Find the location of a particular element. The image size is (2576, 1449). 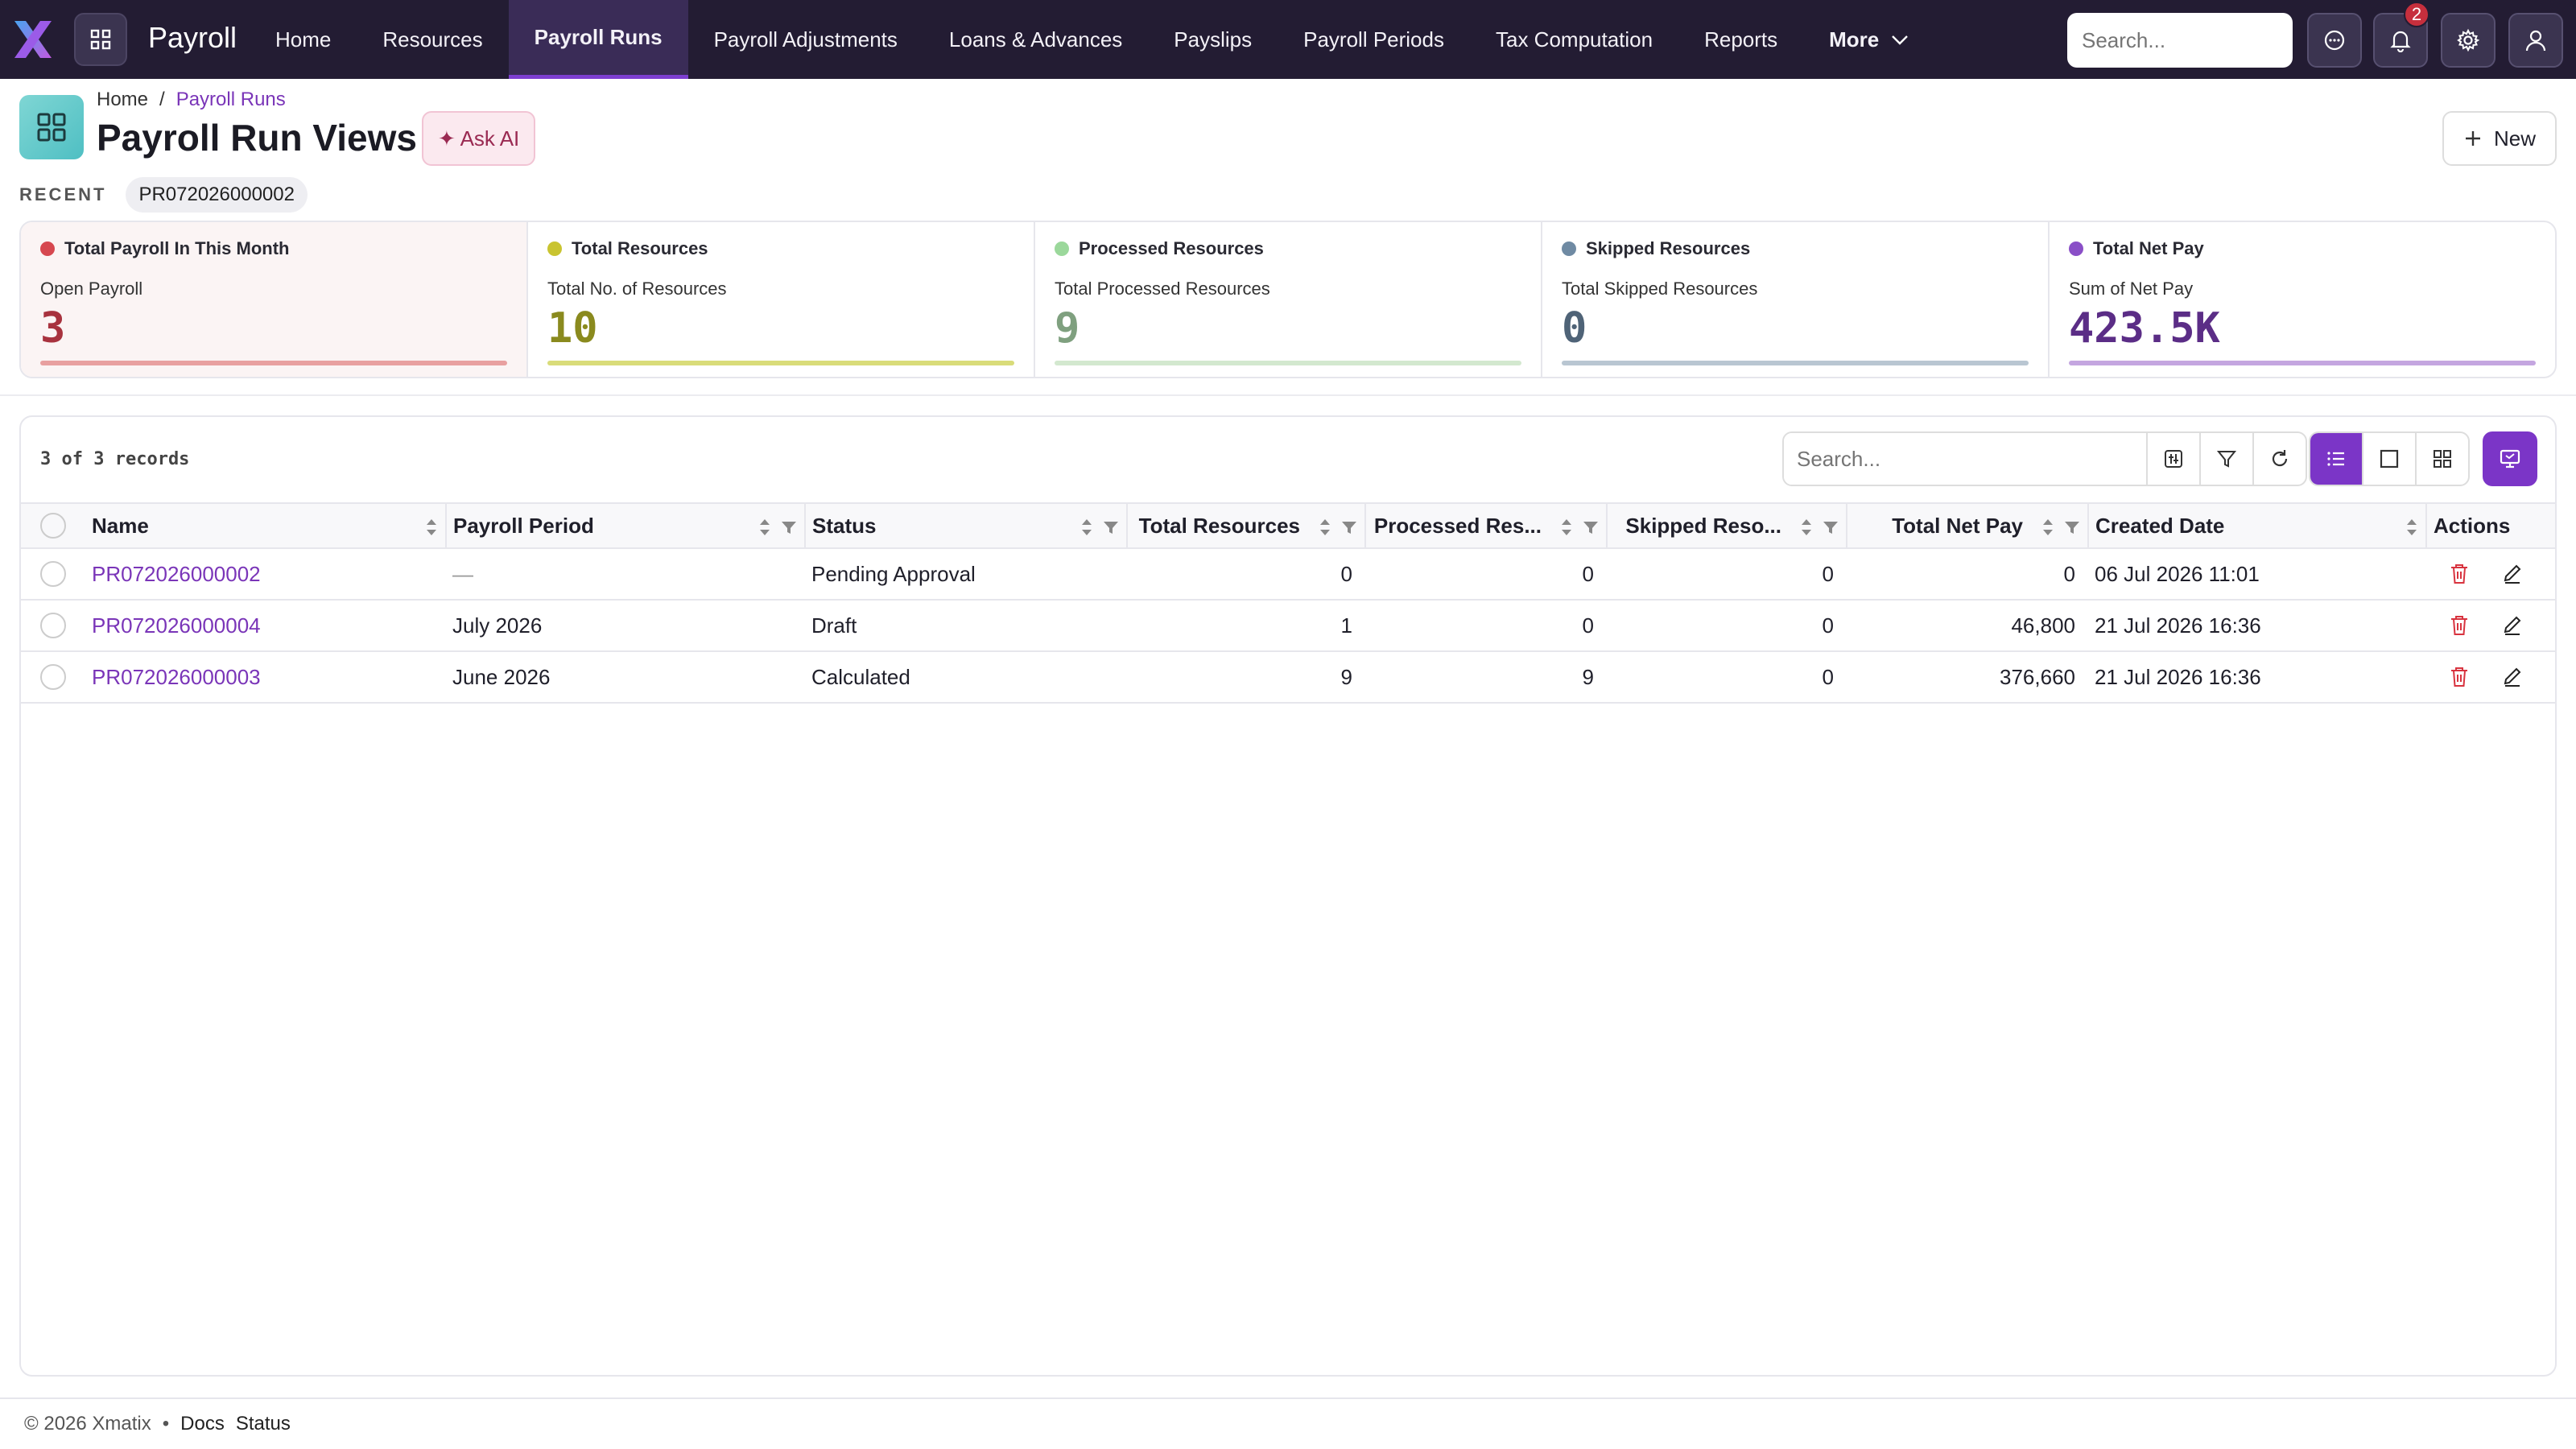

grid-view-button is located at coordinates (2441, 459).